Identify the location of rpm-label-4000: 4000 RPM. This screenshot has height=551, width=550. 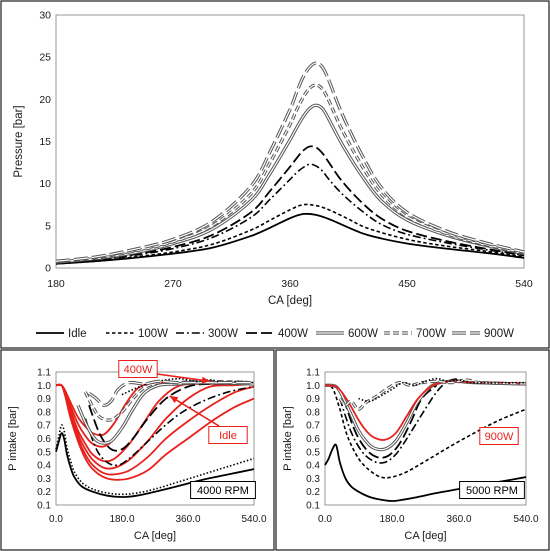
(223, 491).